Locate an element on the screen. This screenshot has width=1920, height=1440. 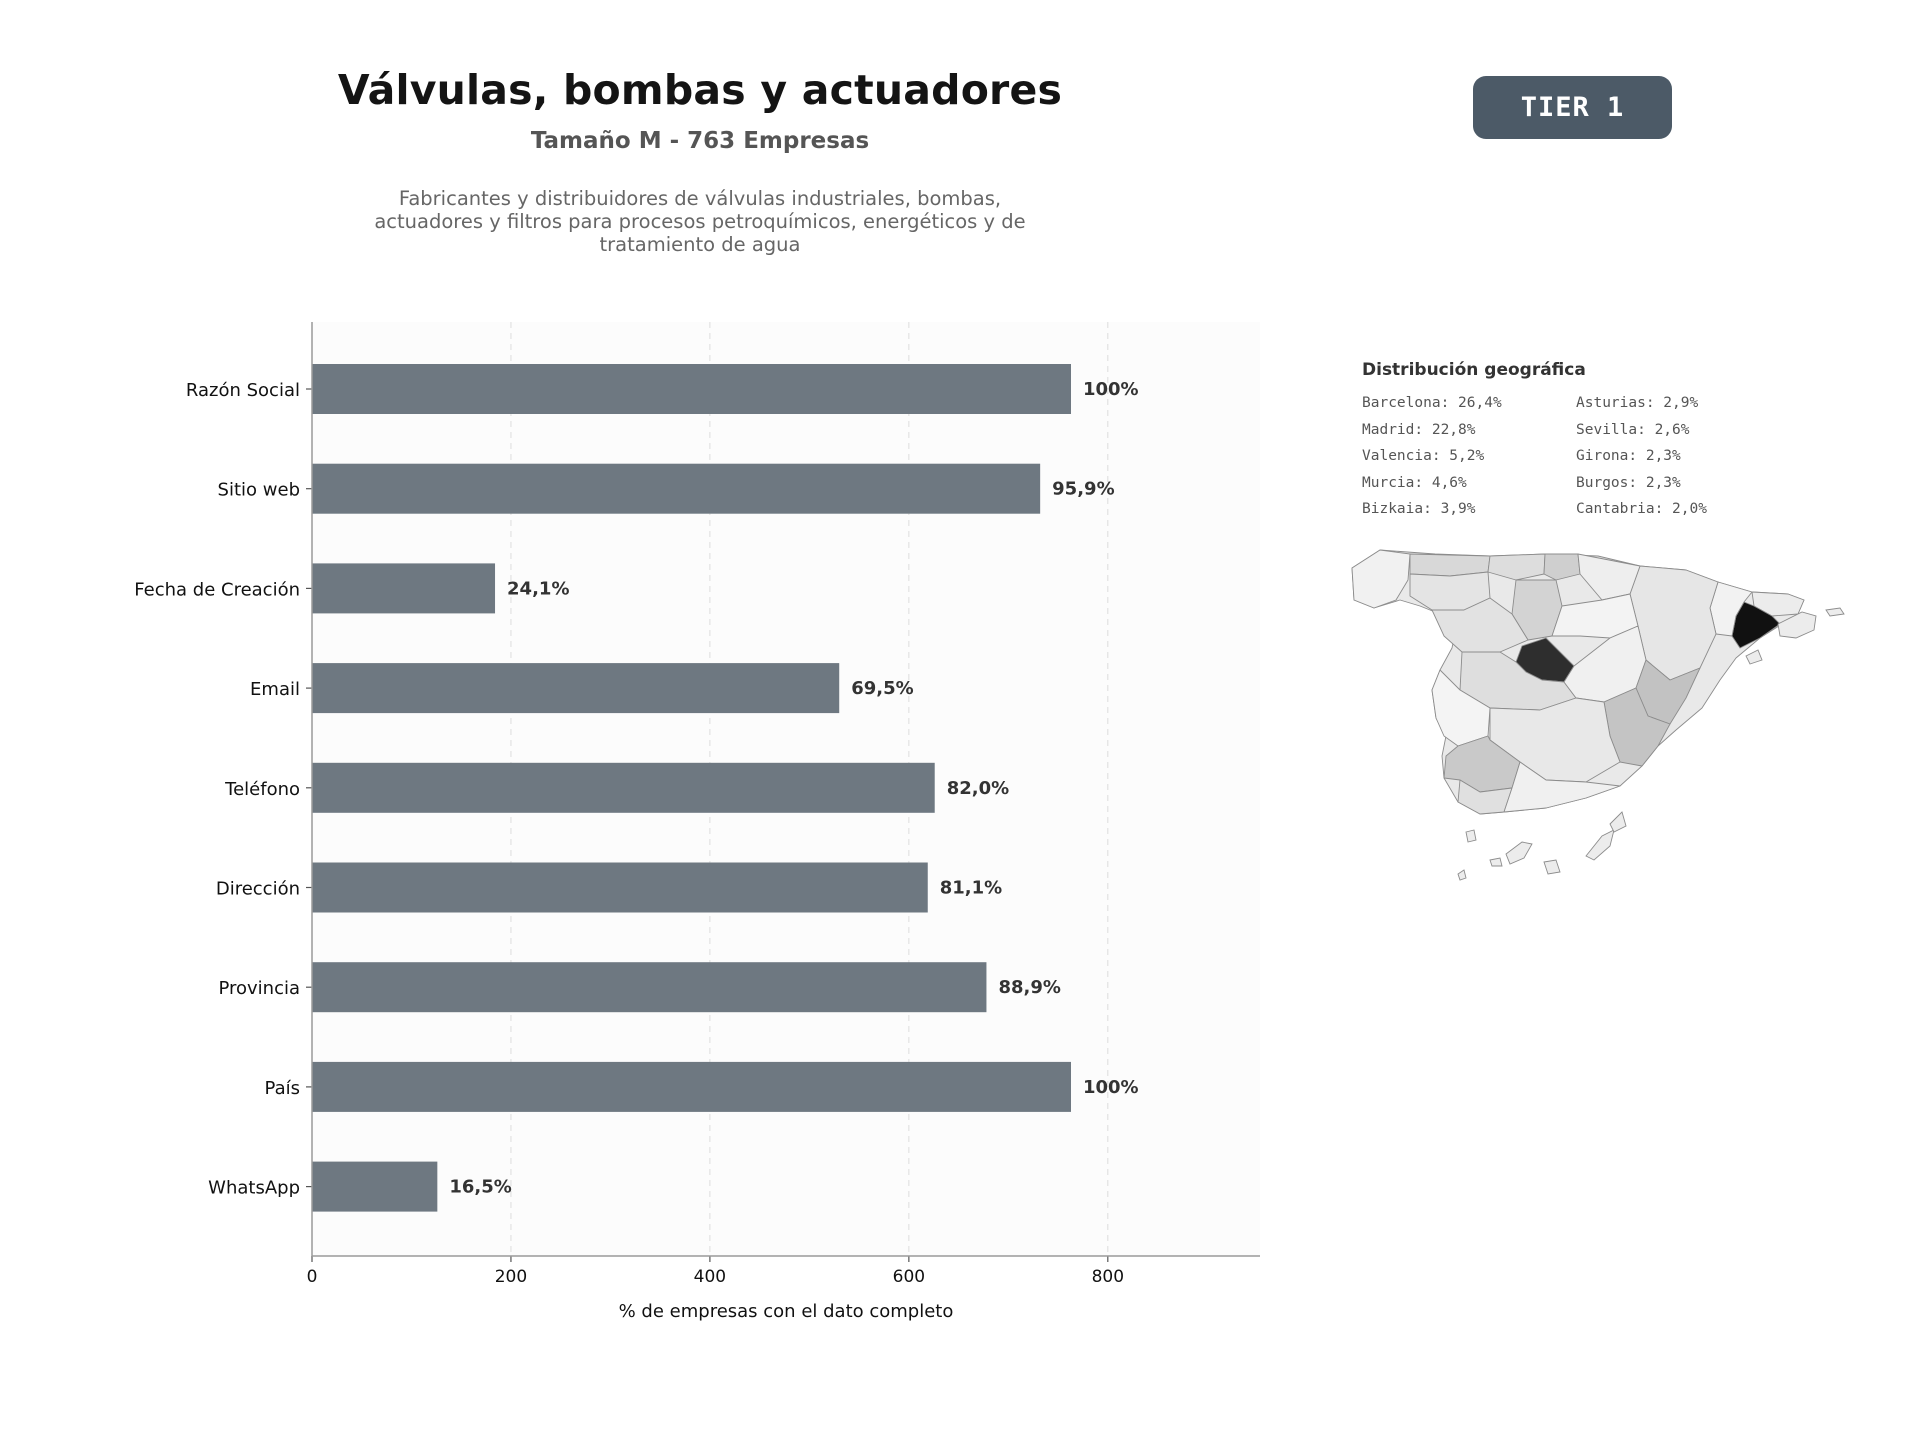
bar-data-label: 81,1% is located at coordinates (971, 888).